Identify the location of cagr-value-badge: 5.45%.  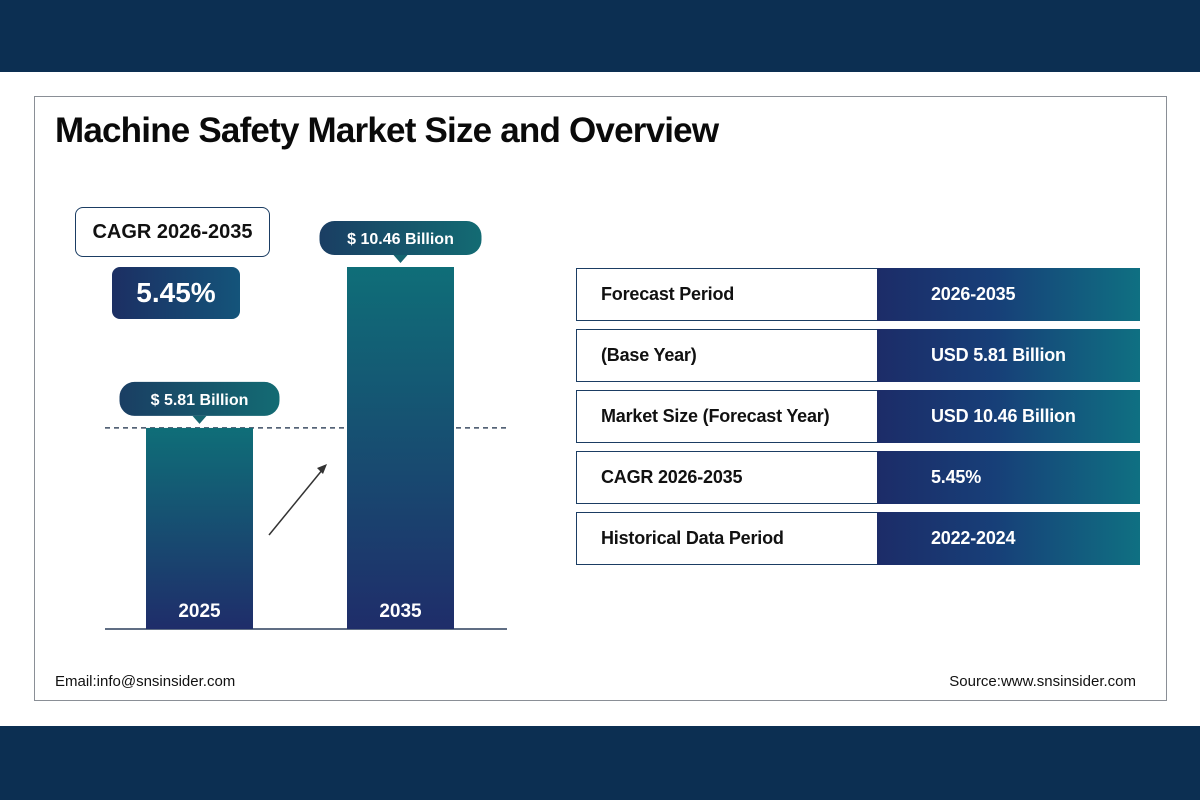
(176, 293).